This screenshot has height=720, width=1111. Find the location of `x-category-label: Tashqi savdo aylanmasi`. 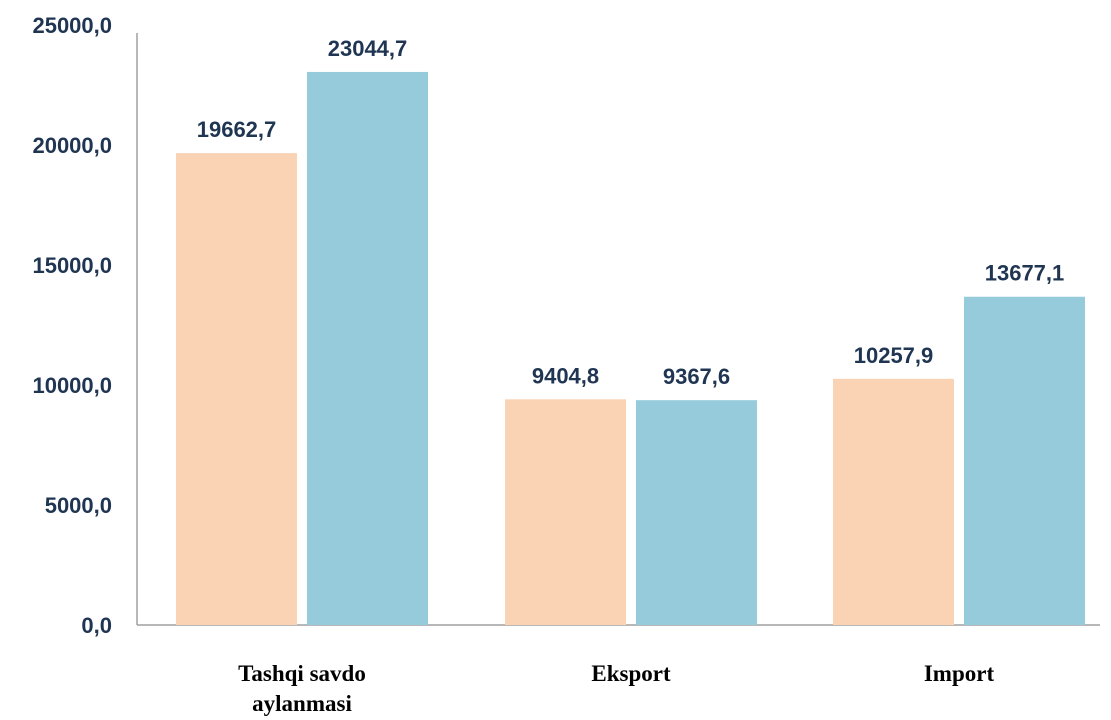

x-category-label: Tashqi savdo aylanmasi is located at coordinates (302, 688).